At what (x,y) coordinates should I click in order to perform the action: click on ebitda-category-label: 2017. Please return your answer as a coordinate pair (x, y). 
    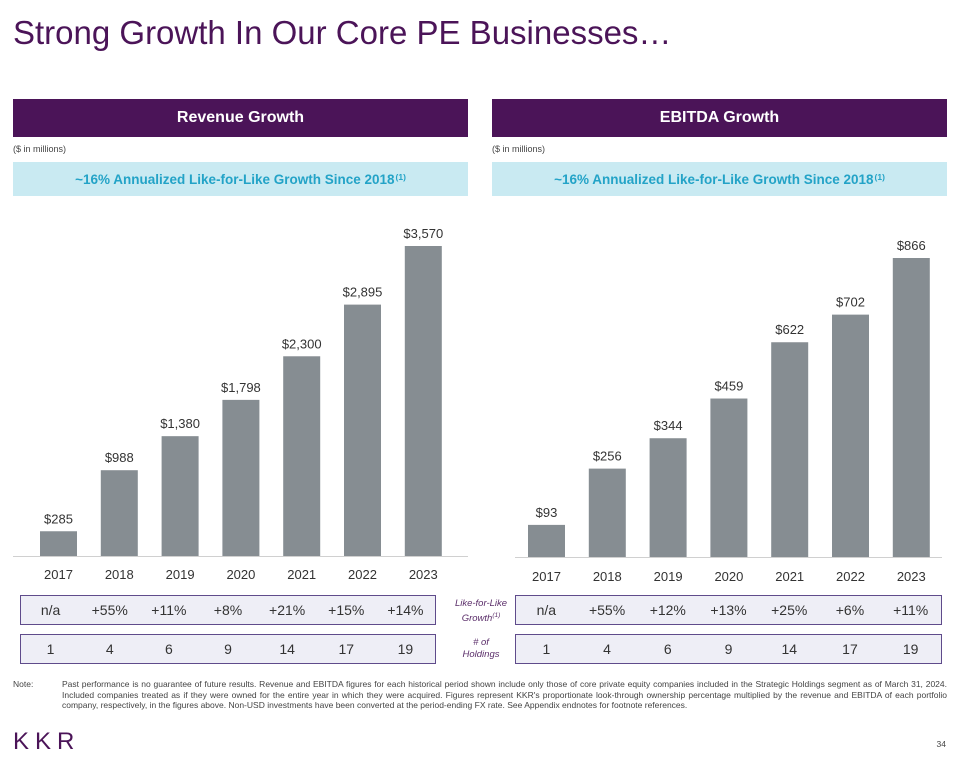
    Looking at the image, I should click on (546, 576).